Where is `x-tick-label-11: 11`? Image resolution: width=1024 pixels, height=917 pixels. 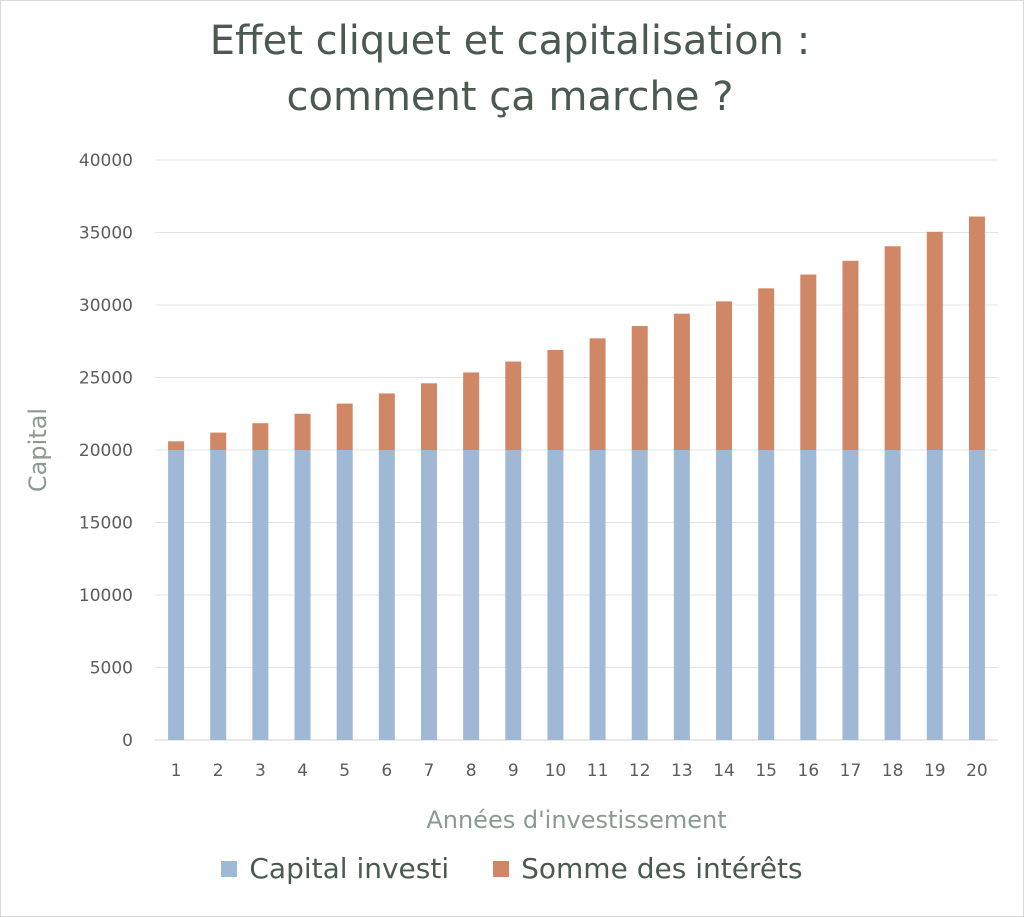 x-tick-label-11: 11 is located at coordinates (598, 771).